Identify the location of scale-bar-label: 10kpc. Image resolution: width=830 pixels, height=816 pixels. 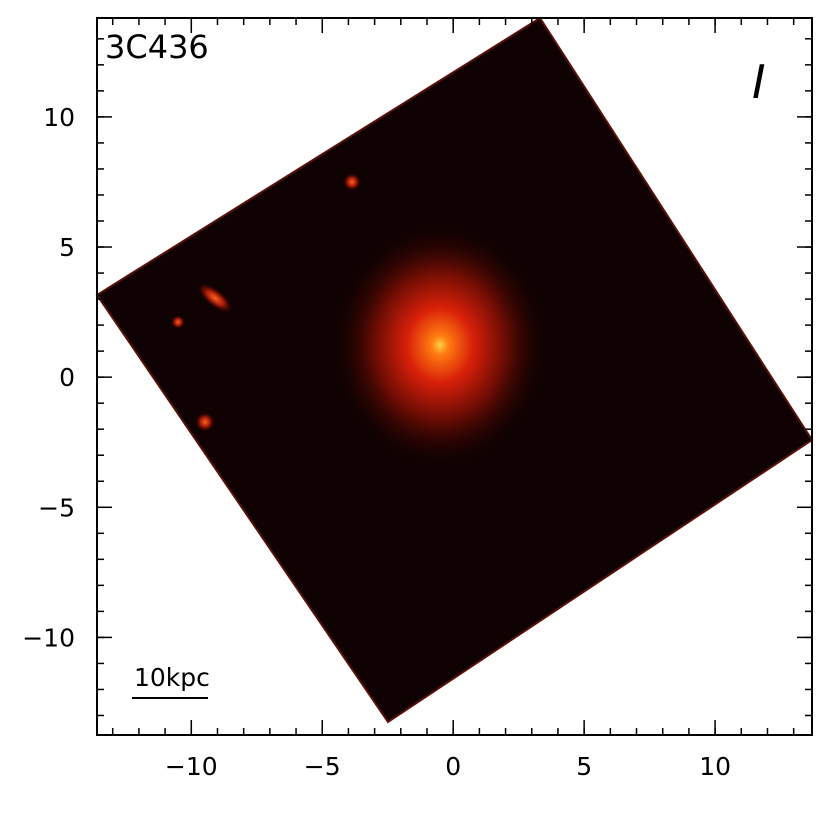
(172, 677).